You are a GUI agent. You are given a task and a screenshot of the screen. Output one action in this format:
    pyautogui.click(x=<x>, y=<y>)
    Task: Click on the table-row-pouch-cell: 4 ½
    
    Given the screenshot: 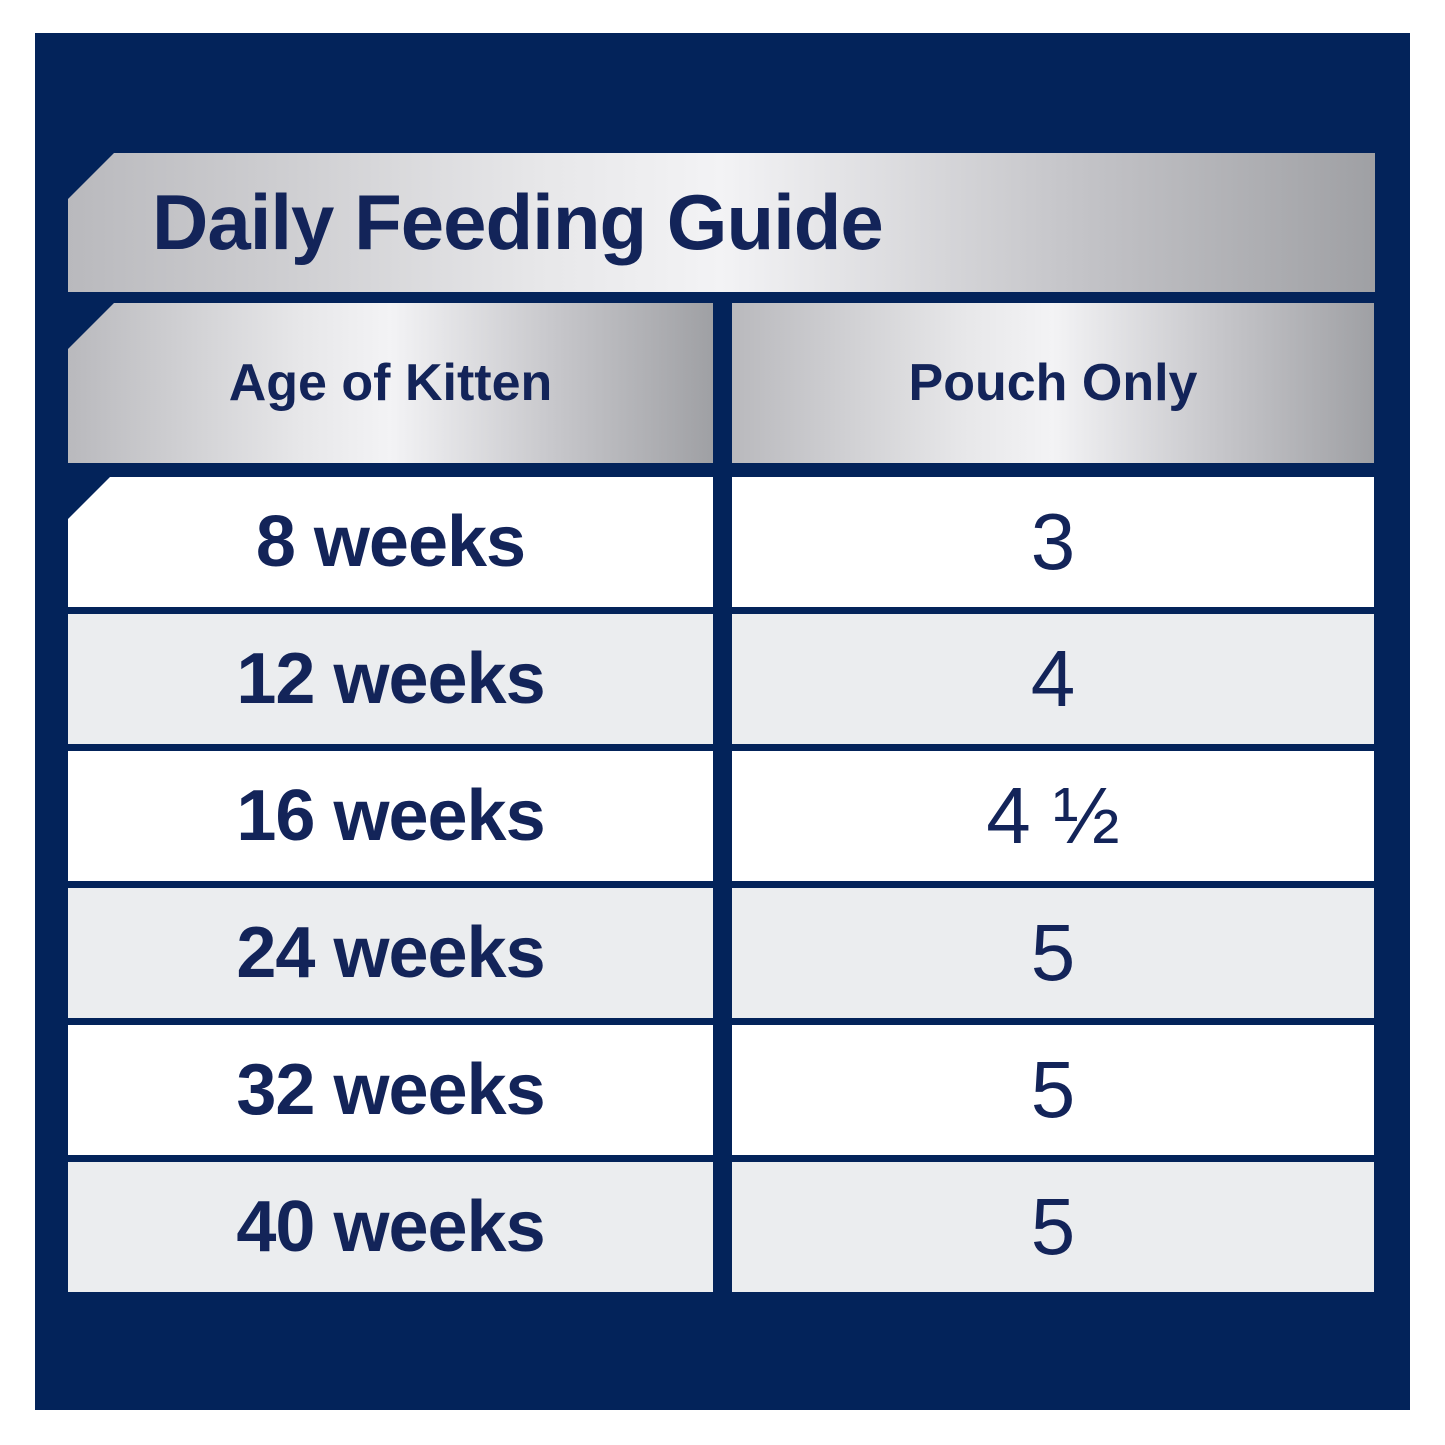 What is the action you would take?
    pyautogui.click(x=1053, y=816)
    